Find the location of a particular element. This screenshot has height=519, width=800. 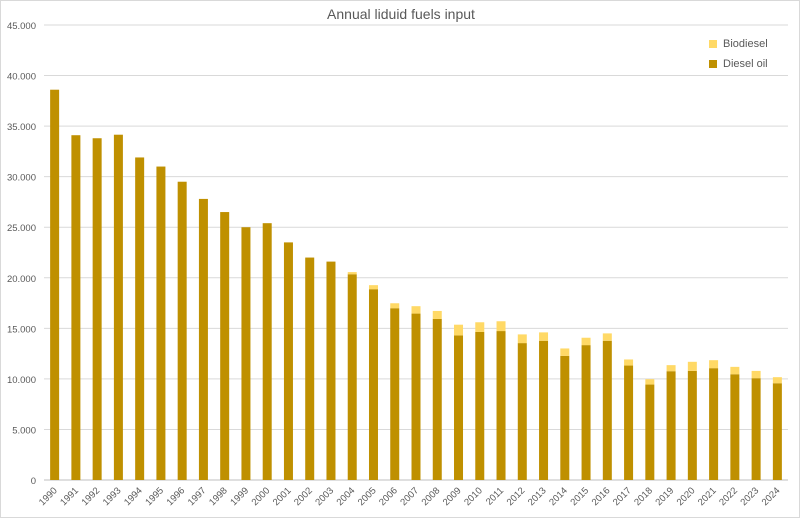

bar-diesel-oil-1992 is located at coordinates (97, 309).